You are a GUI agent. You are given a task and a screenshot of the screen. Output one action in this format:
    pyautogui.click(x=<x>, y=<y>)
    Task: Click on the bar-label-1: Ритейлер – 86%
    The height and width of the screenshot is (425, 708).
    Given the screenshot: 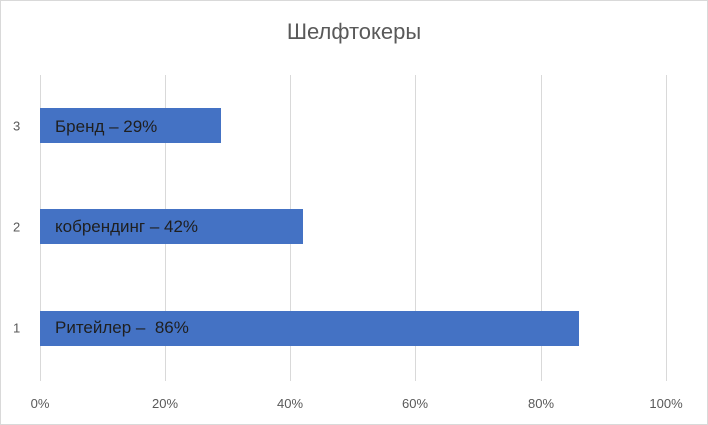 What is the action you would take?
    pyautogui.click(x=122, y=327)
    